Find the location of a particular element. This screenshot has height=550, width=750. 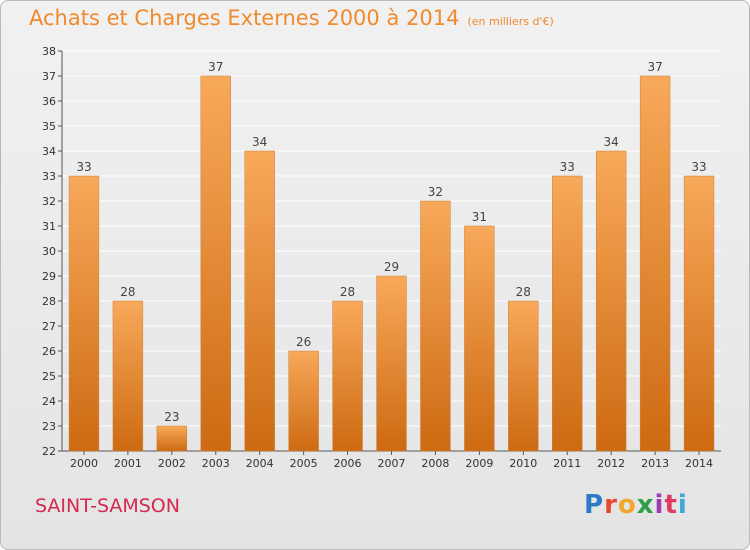

data-label-2005: 26 is located at coordinates (303, 342).